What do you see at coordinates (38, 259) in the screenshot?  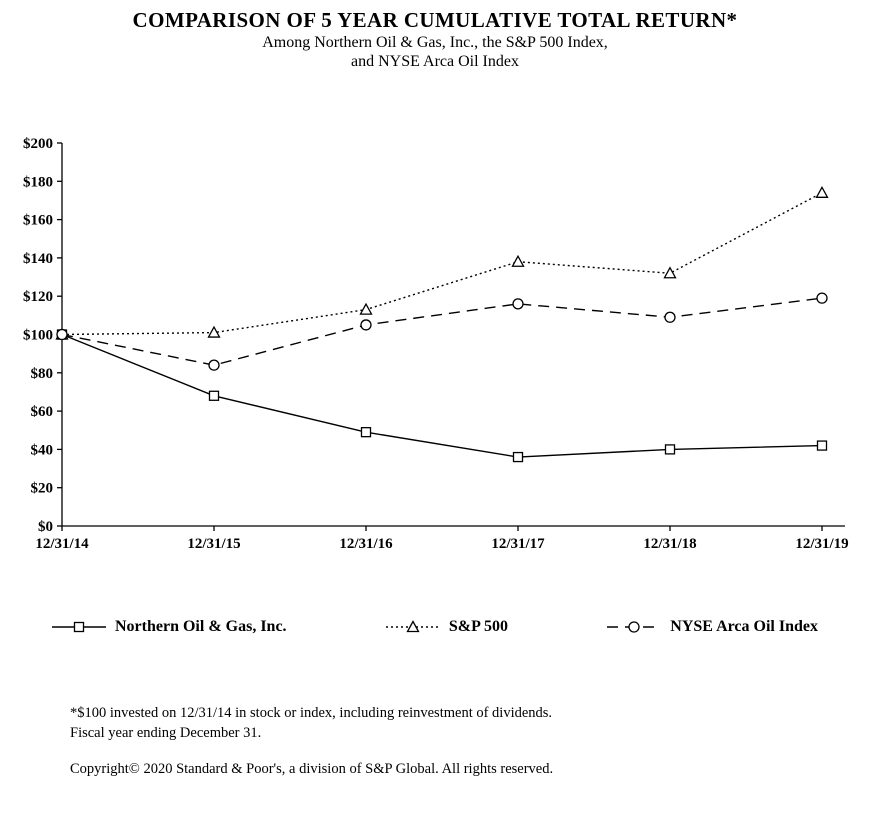 I see `y-tick-label: $140` at bounding box center [38, 259].